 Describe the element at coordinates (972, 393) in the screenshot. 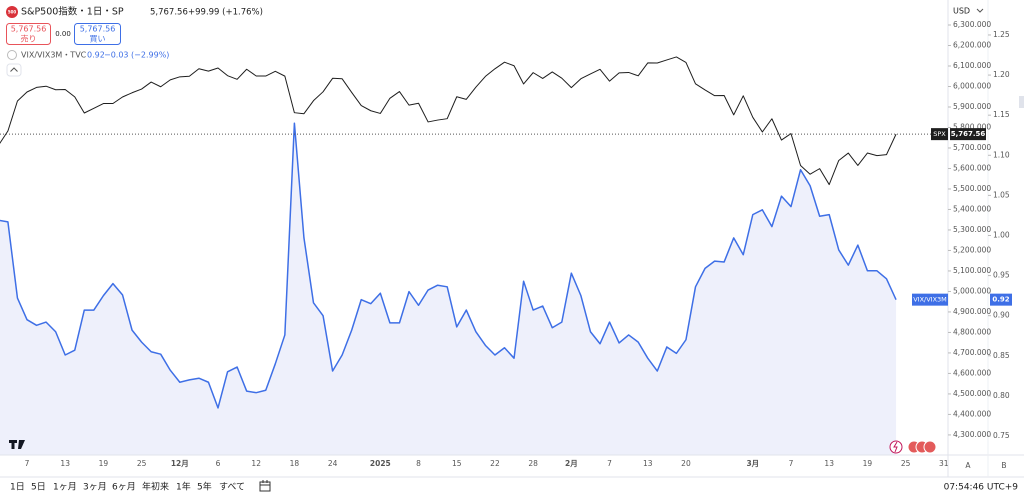

I see `y-tick-label: 4,500.000` at that location.